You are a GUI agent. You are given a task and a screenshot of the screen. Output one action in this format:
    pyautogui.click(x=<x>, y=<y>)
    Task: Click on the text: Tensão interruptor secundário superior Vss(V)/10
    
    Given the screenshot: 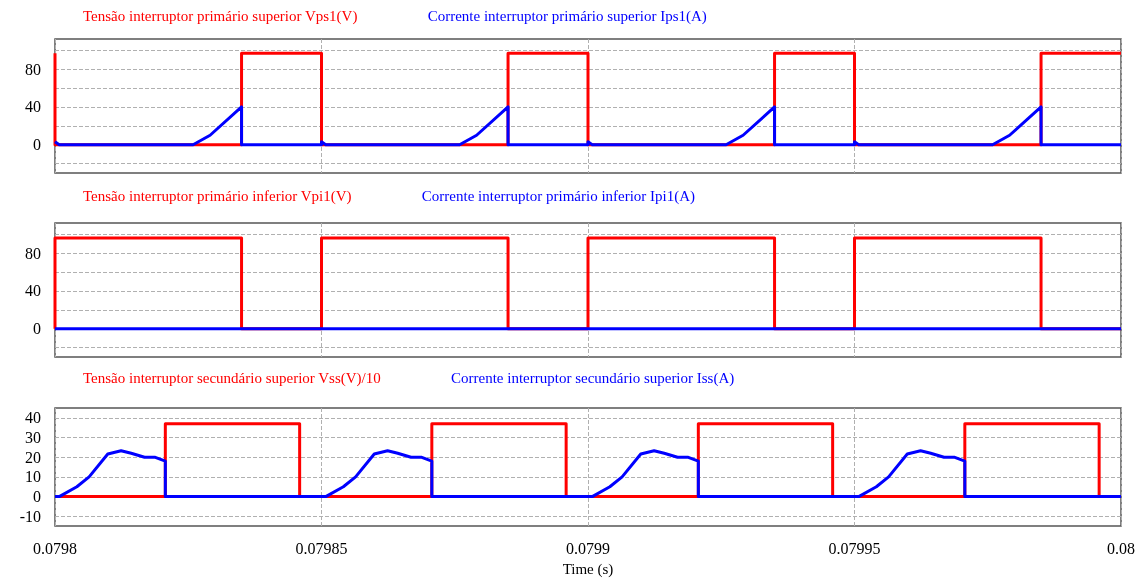 What is the action you would take?
    pyautogui.click(x=232, y=378)
    